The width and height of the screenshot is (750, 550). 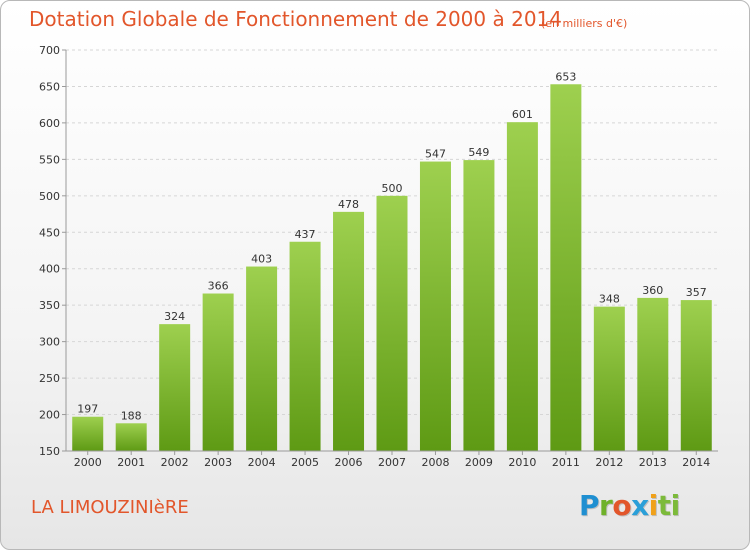 I want to click on bar-value-label: 549, so click(x=478, y=152).